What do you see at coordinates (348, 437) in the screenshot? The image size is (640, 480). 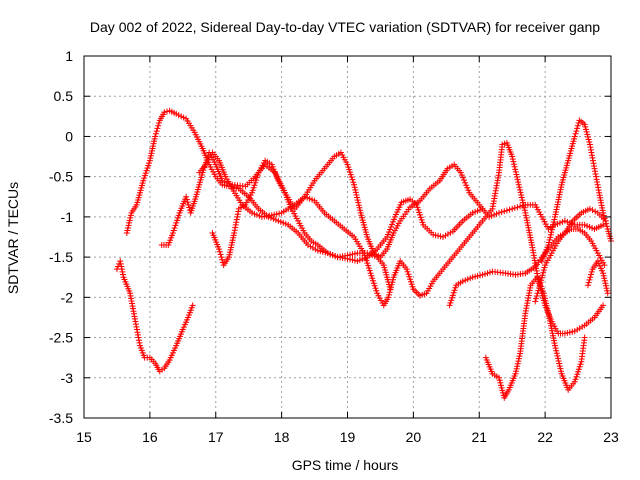 I see `x-tick-label: 19` at bounding box center [348, 437].